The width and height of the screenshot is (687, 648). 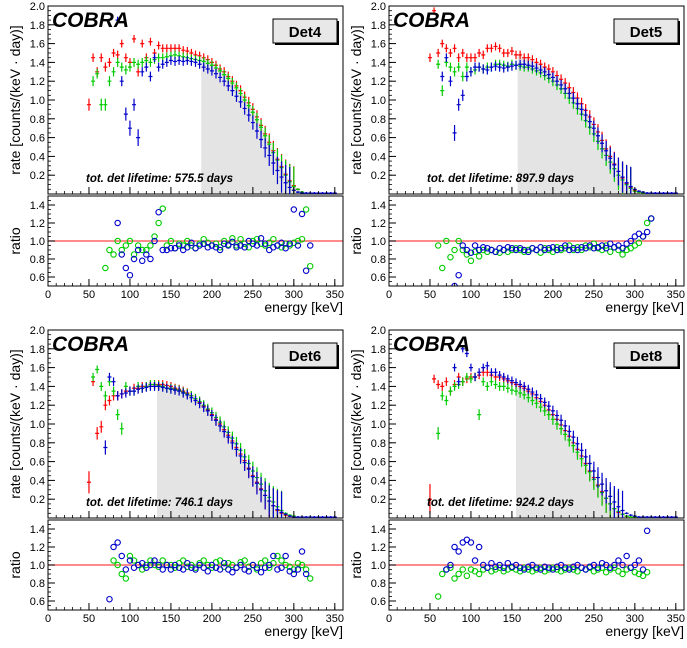 What do you see at coordinates (305, 31) in the screenshot?
I see `detector-box` at bounding box center [305, 31].